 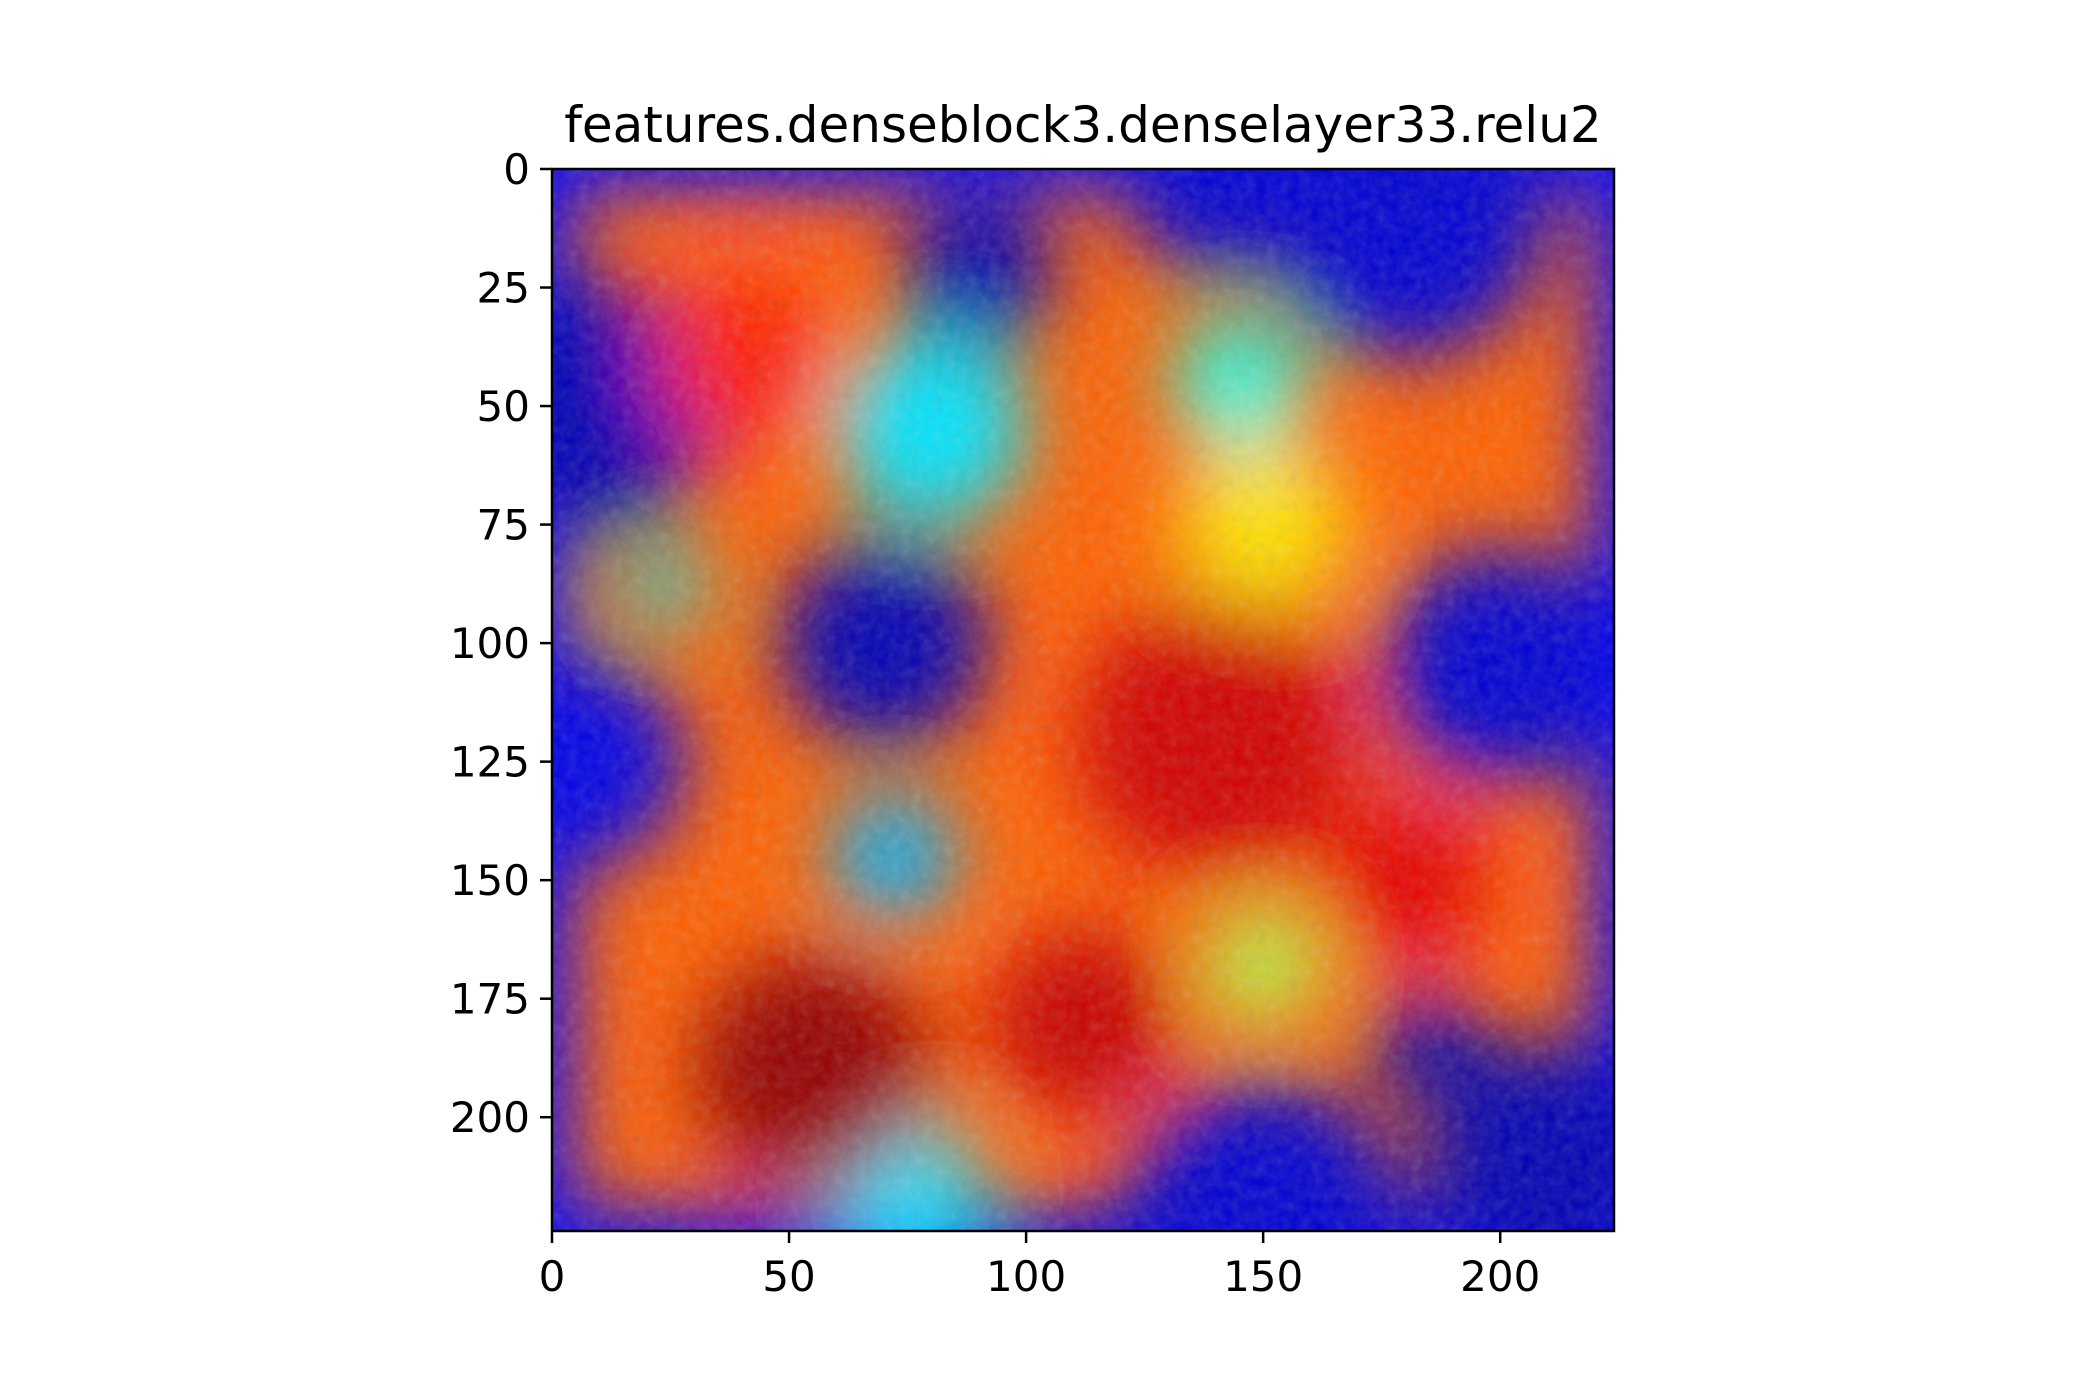 I want to click on y-axis: 0 25 50 75 100 125 150 175 200, so click(x=501, y=643).